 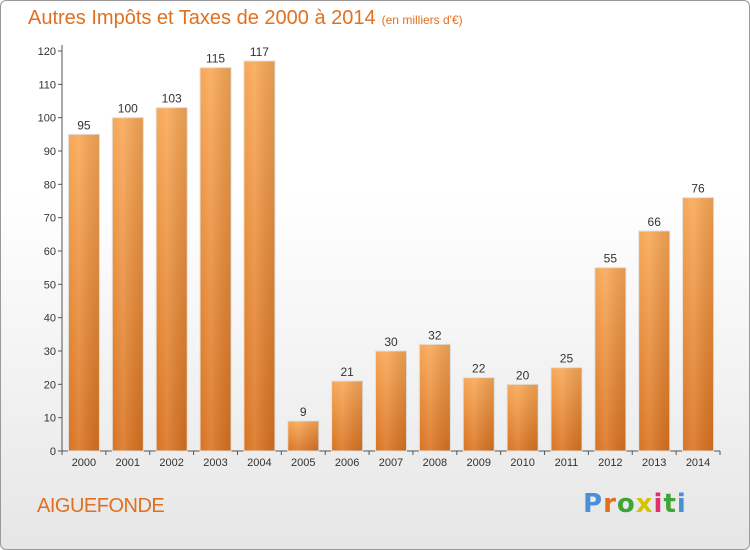 I want to click on data-label-2012: 55, so click(x=611, y=259).